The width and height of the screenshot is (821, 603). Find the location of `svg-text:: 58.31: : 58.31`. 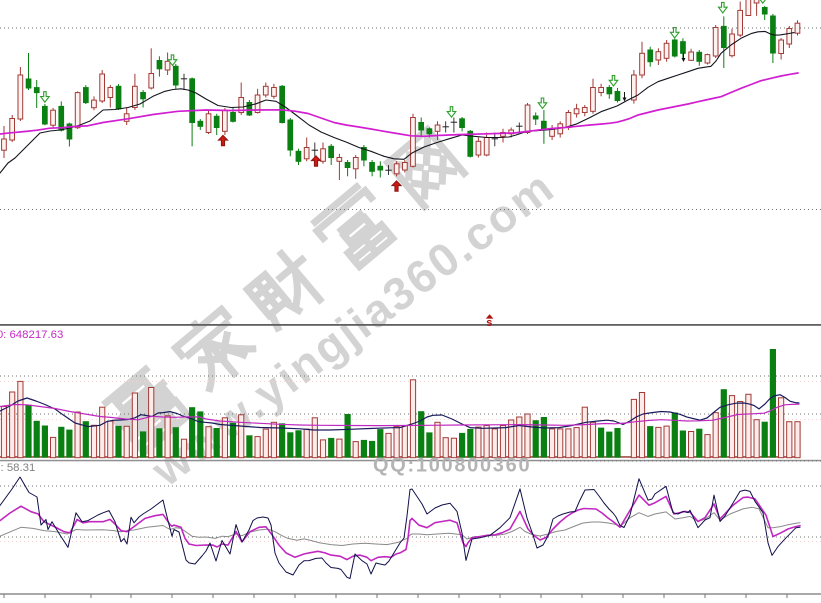

svg-text:: 58.31: : 58.31 is located at coordinates (18, 468).